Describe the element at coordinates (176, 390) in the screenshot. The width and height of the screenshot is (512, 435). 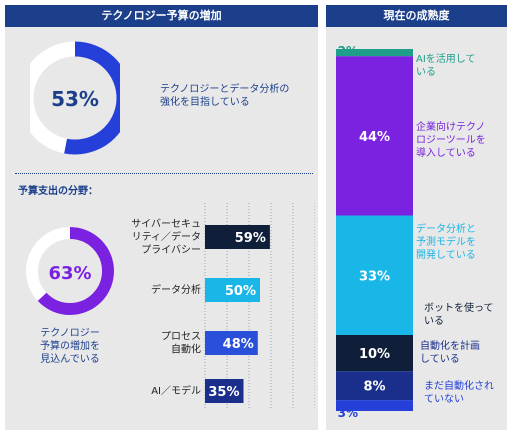
I see `category-label: AI／モデル` at that location.